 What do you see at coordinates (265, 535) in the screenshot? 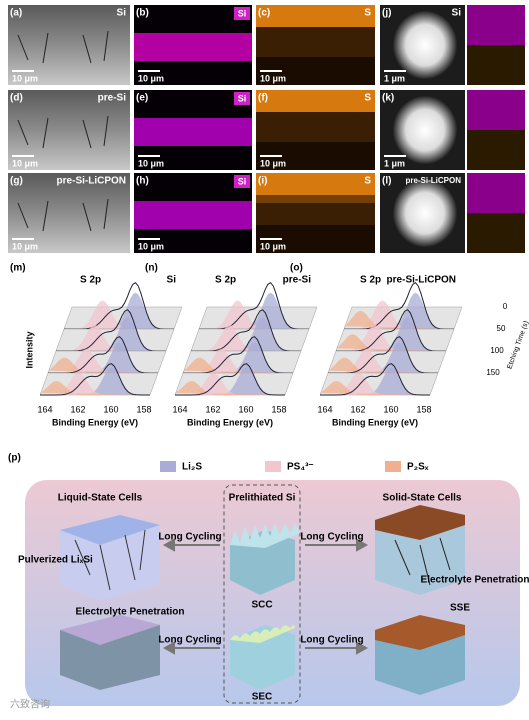
I see `spikes` at bounding box center [265, 535].